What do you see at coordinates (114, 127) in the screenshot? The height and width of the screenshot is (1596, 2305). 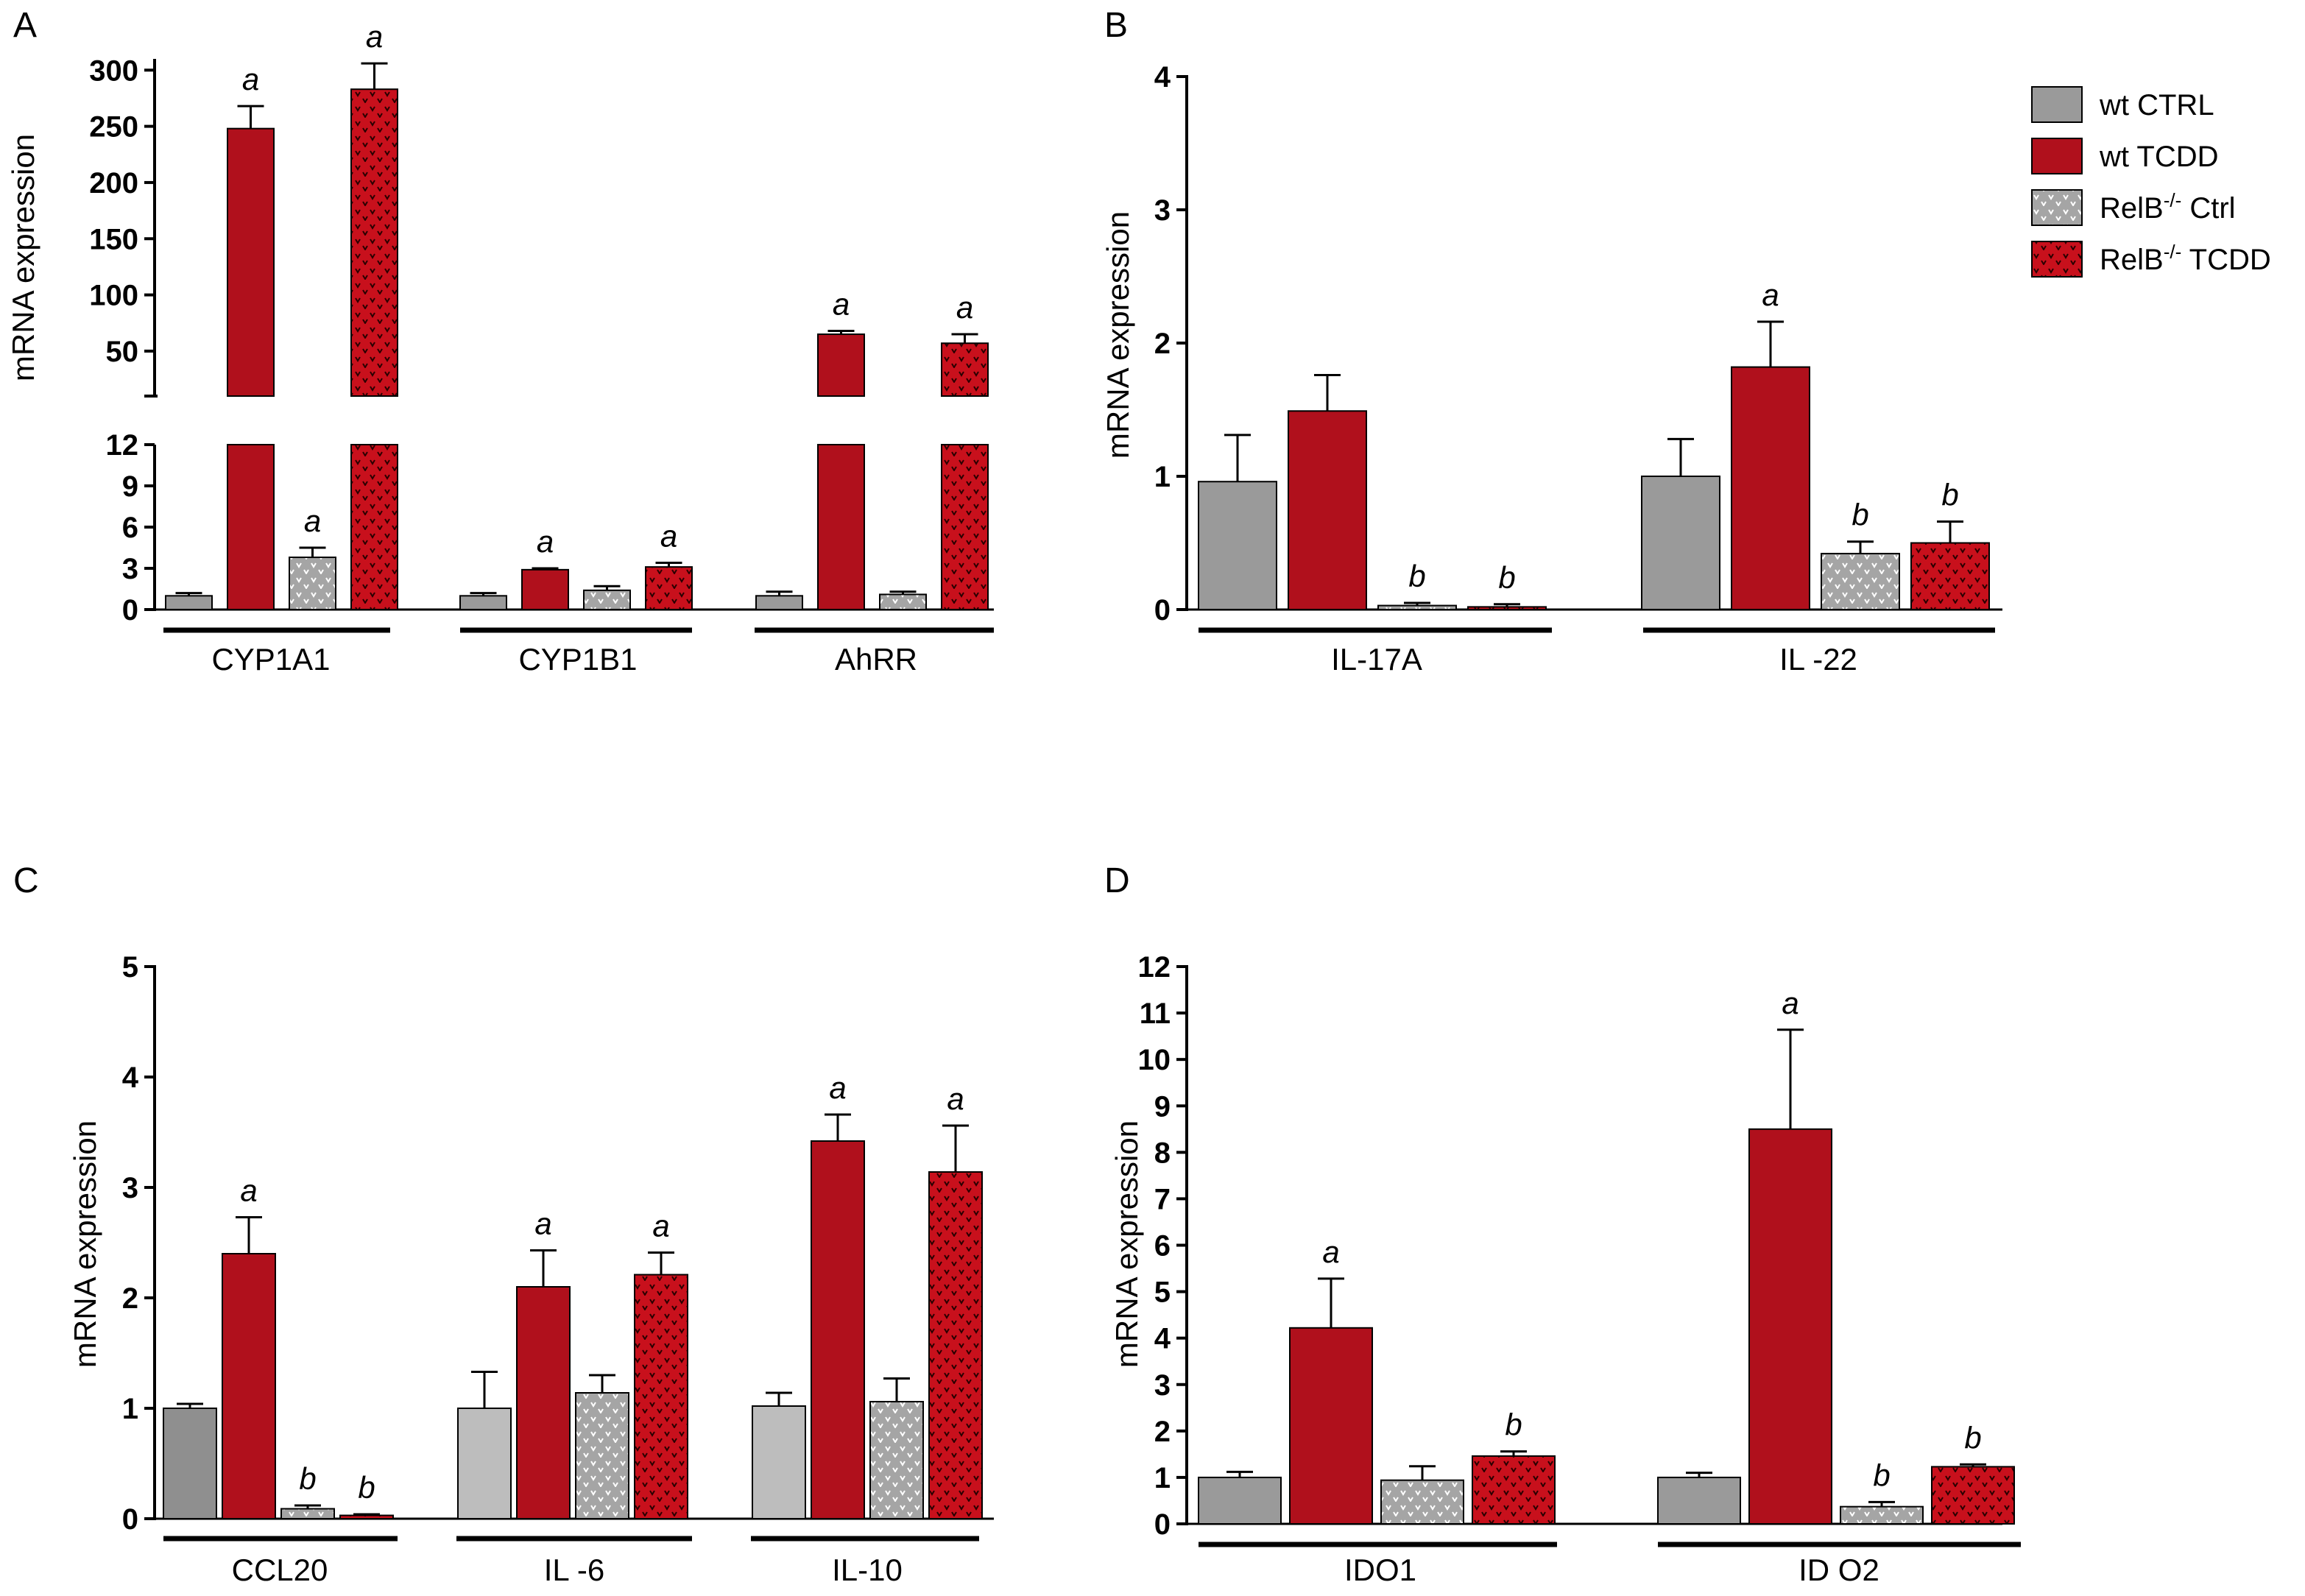 I see `y-tick-label-upper: 250` at bounding box center [114, 127].